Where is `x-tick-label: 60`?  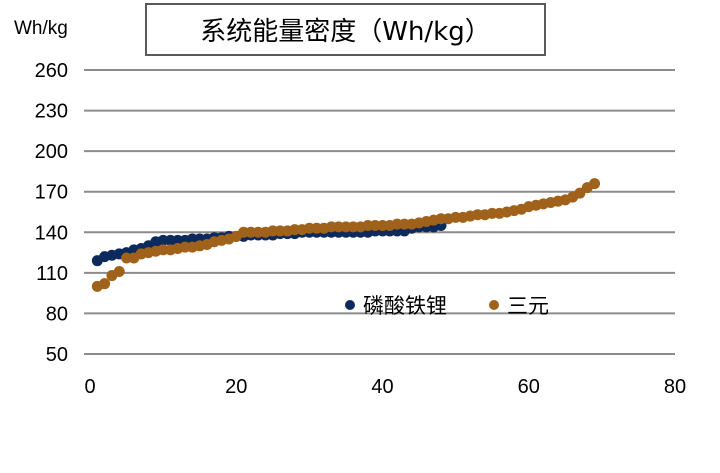 x-tick-label: 60 is located at coordinates (529, 387).